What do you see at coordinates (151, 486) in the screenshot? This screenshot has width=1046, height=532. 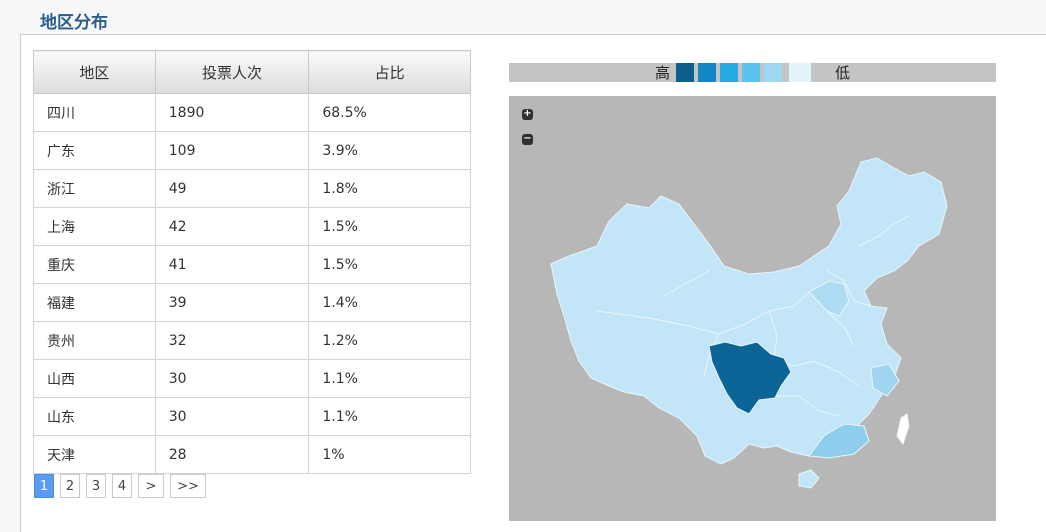 I see `next-page-button: >` at bounding box center [151, 486].